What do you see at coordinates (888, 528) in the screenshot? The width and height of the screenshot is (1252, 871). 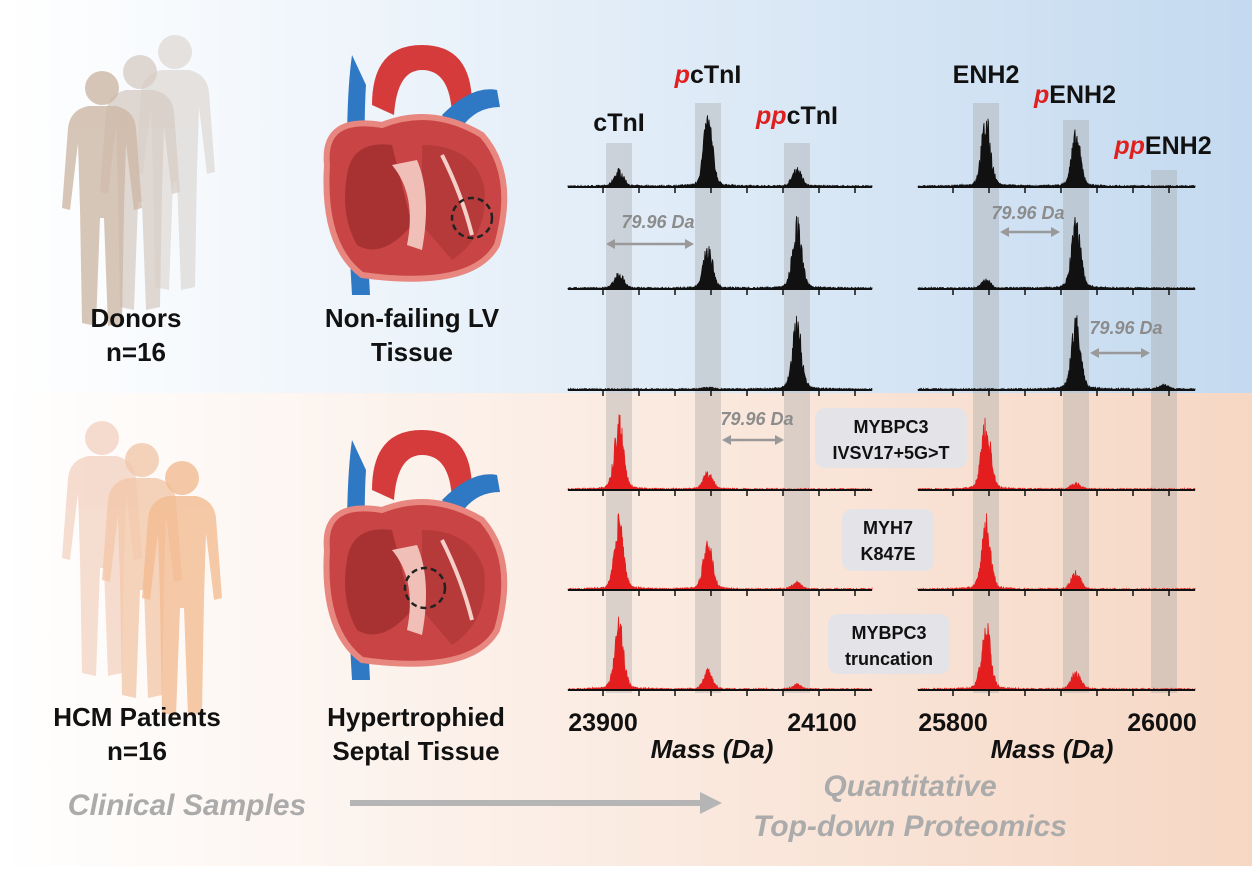 I see `mutation-gene: MYH7` at bounding box center [888, 528].